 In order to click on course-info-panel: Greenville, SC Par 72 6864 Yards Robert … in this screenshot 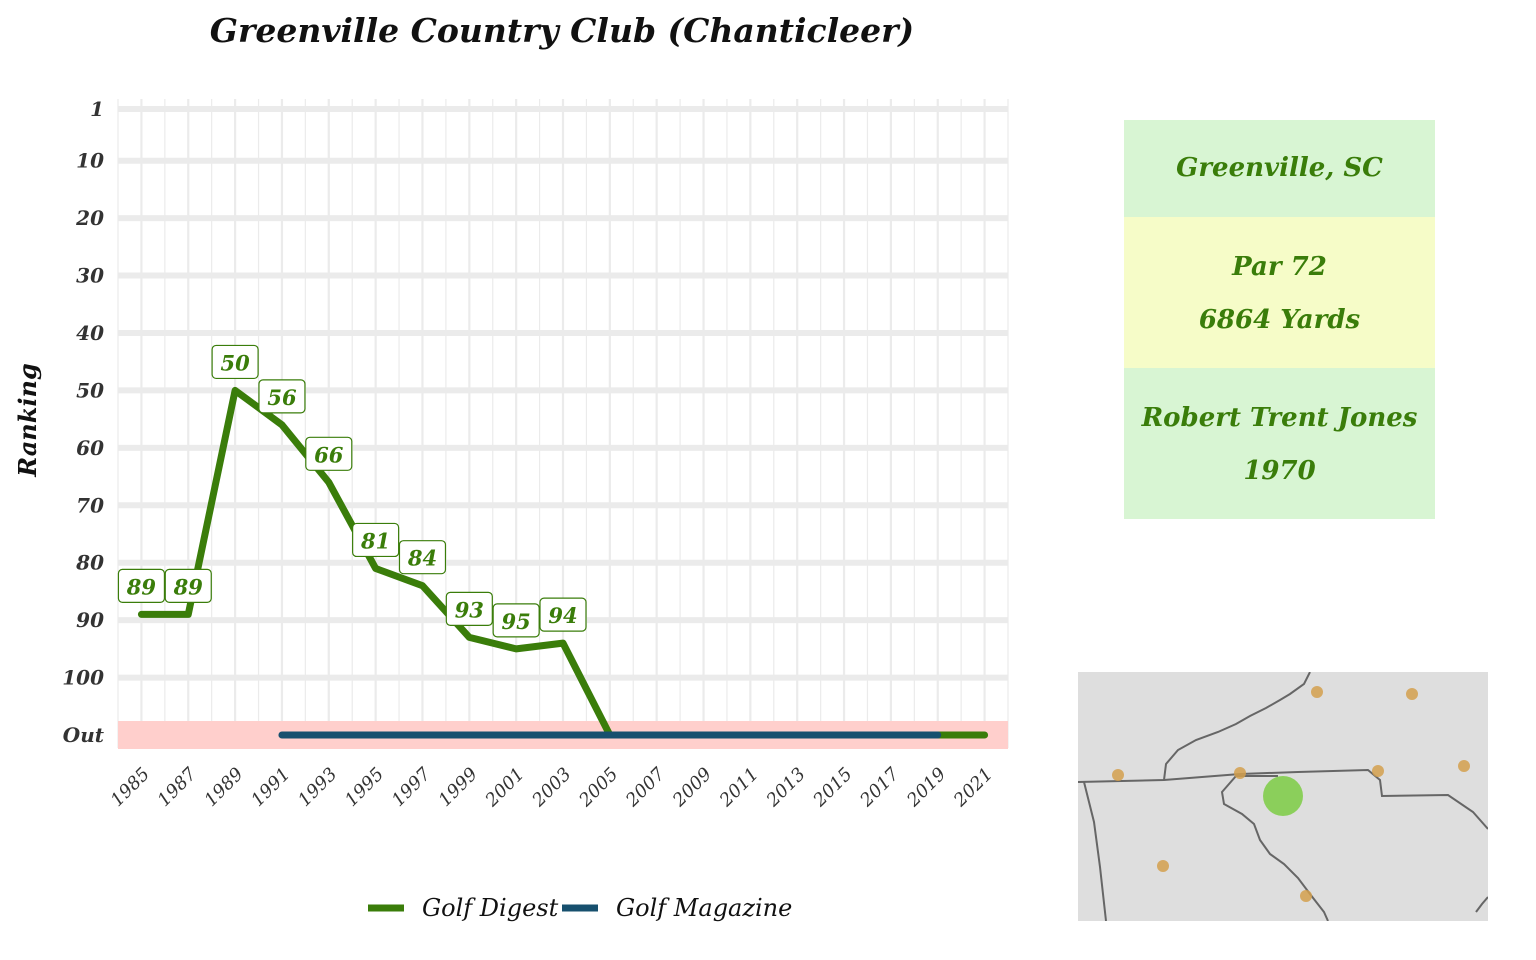, I will do `click(1279, 319)`.